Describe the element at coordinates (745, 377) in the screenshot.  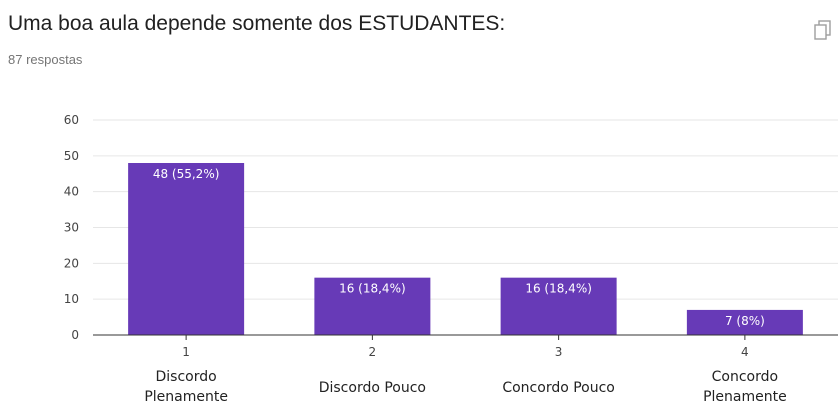
I see `category-label: Concordo` at that location.